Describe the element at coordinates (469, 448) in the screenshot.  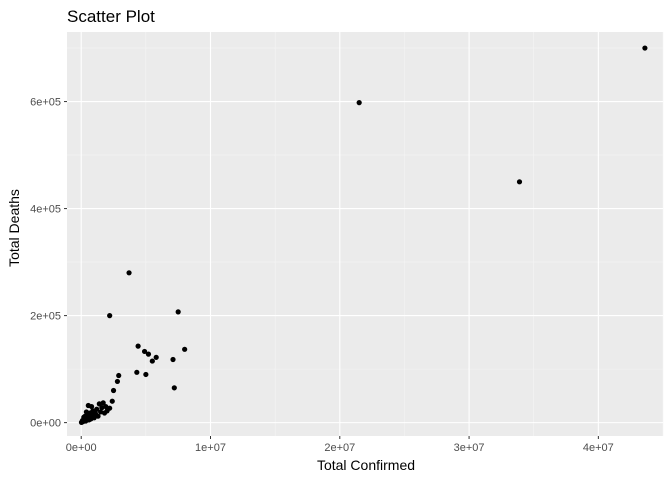
I see `x-tick-label: 3e+07` at that location.